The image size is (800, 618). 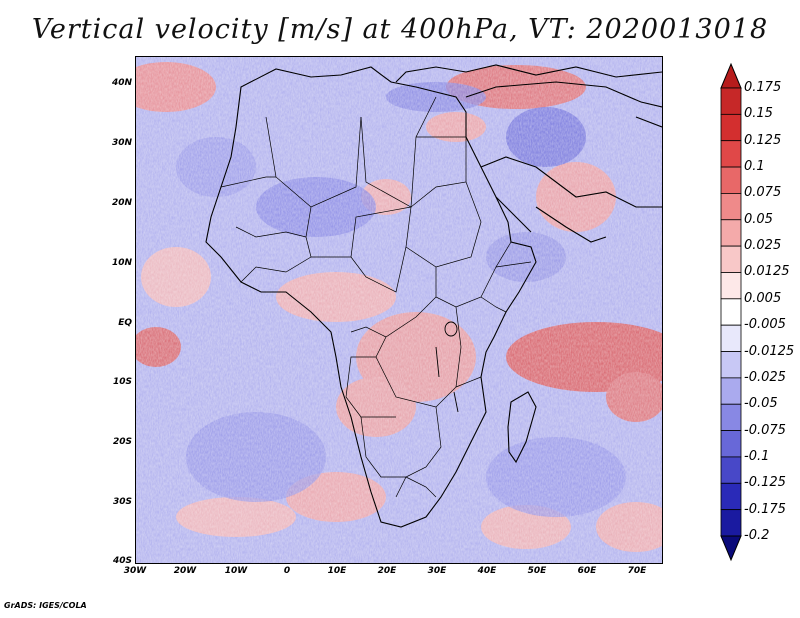 What do you see at coordinates (731, 548) in the screenshot?
I see `colorbar-bottom-arrow` at bounding box center [731, 548].